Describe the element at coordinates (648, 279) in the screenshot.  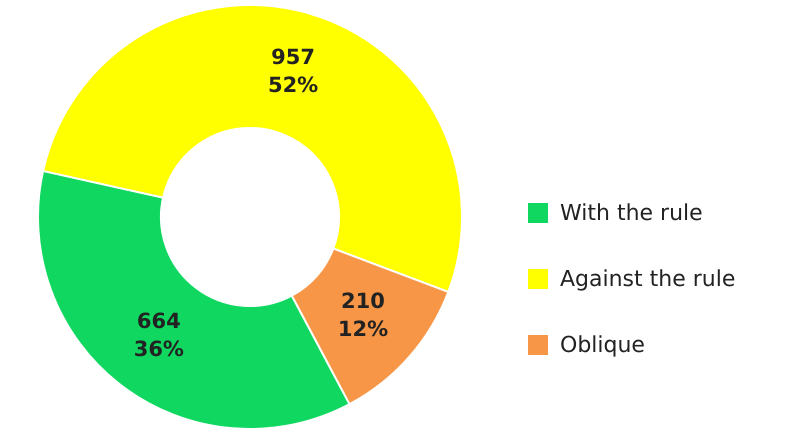
I see `legend-label: Against the rule` at that location.